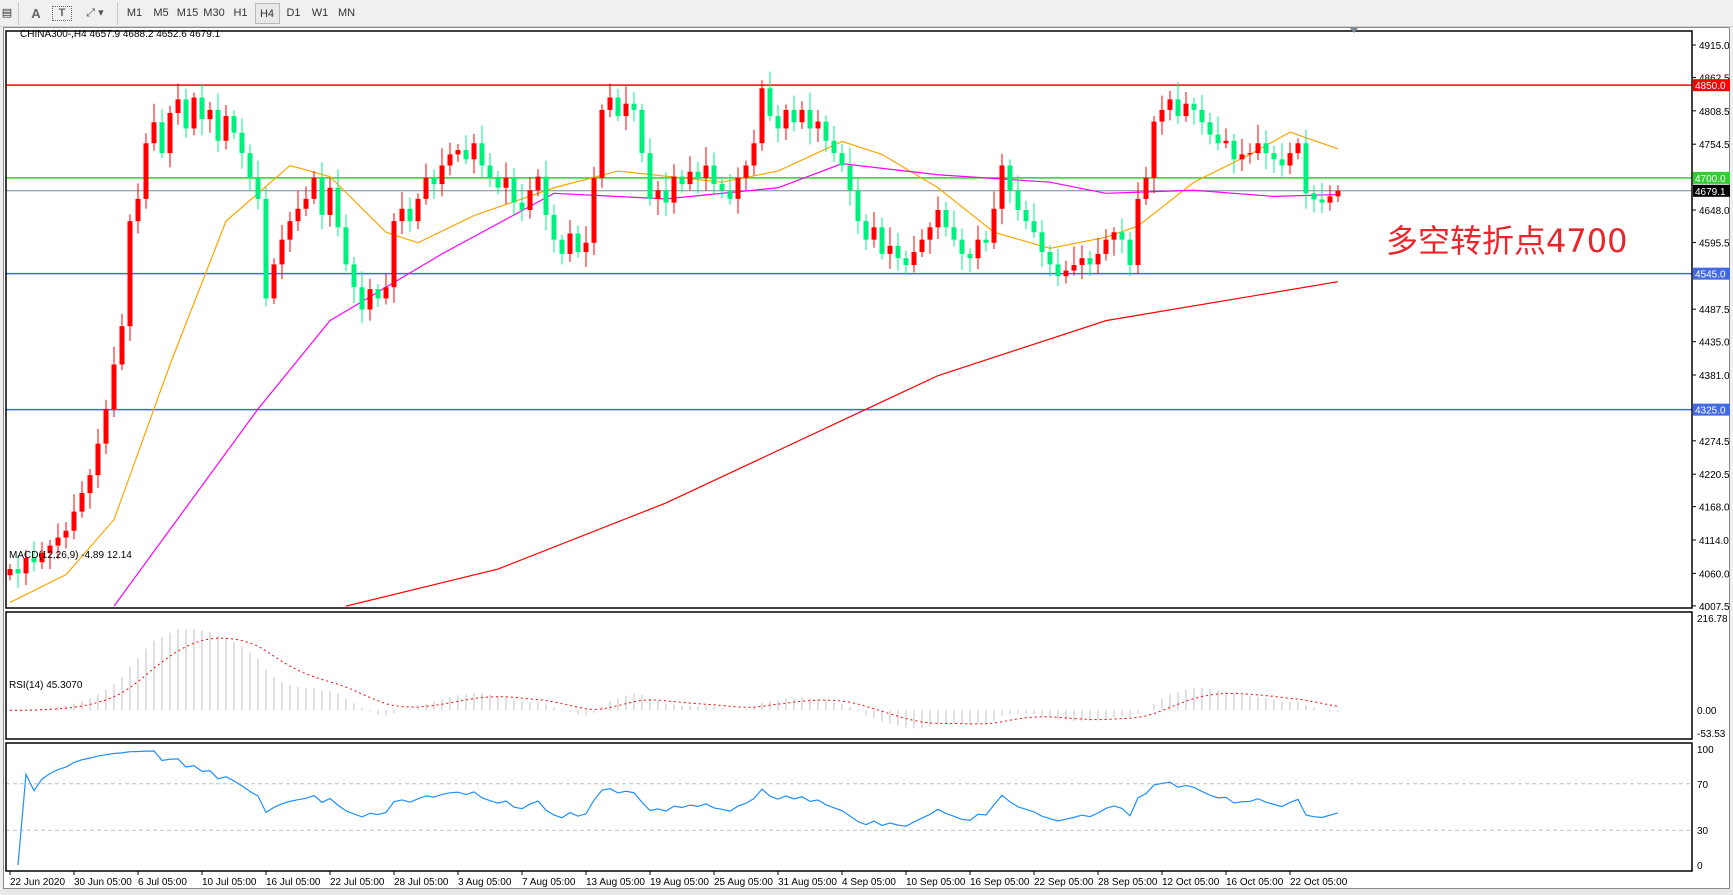 The image size is (1733, 895). I want to click on chart-shift-marker-icon, so click(1354, 30).